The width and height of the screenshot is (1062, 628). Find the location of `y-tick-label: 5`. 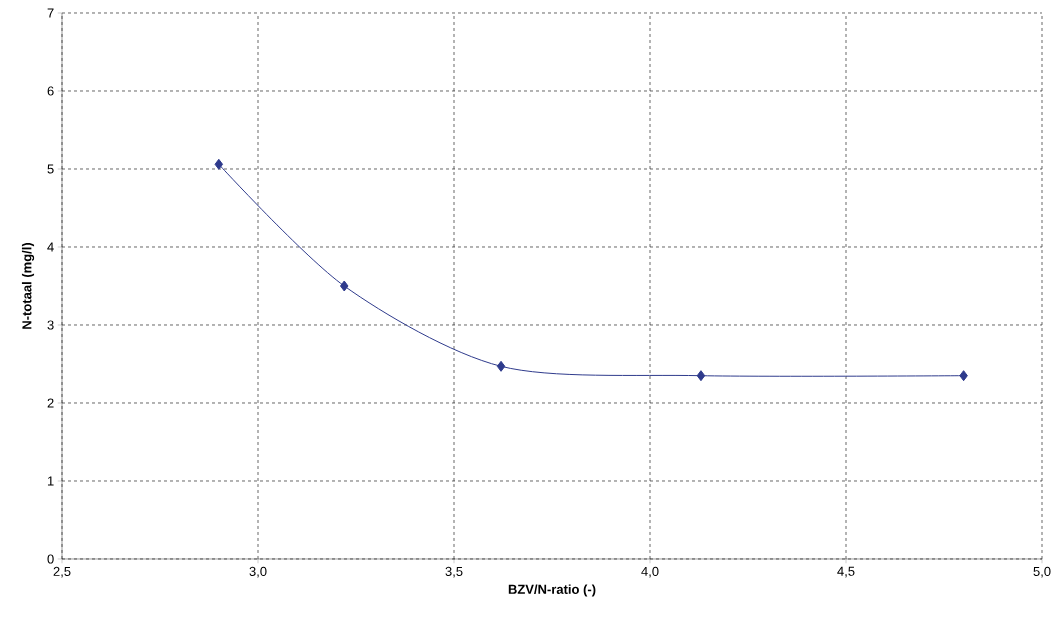

y-tick-label: 5 is located at coordinates (50, 169).